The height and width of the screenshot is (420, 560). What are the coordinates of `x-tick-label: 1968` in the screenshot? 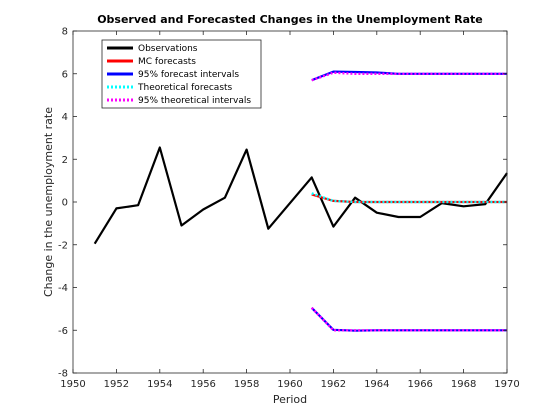 It's located at (463, 384).